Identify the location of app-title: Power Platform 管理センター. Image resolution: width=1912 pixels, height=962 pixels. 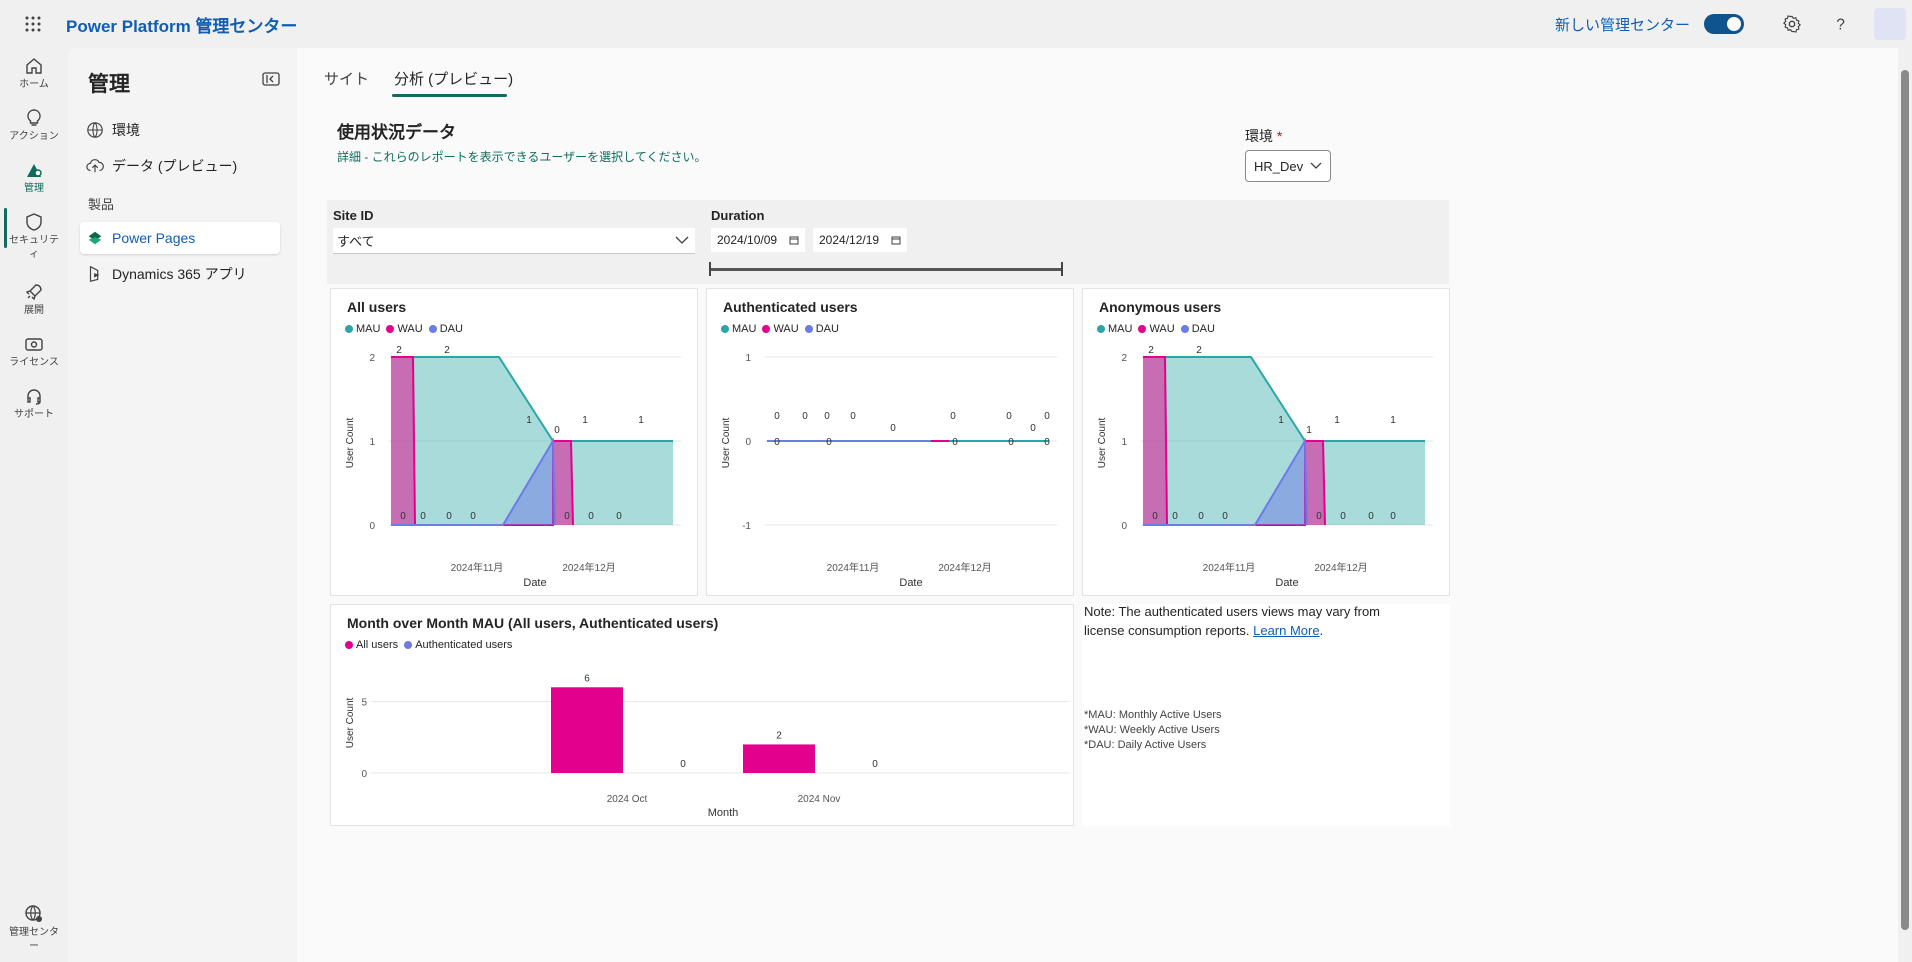
(182, 26).